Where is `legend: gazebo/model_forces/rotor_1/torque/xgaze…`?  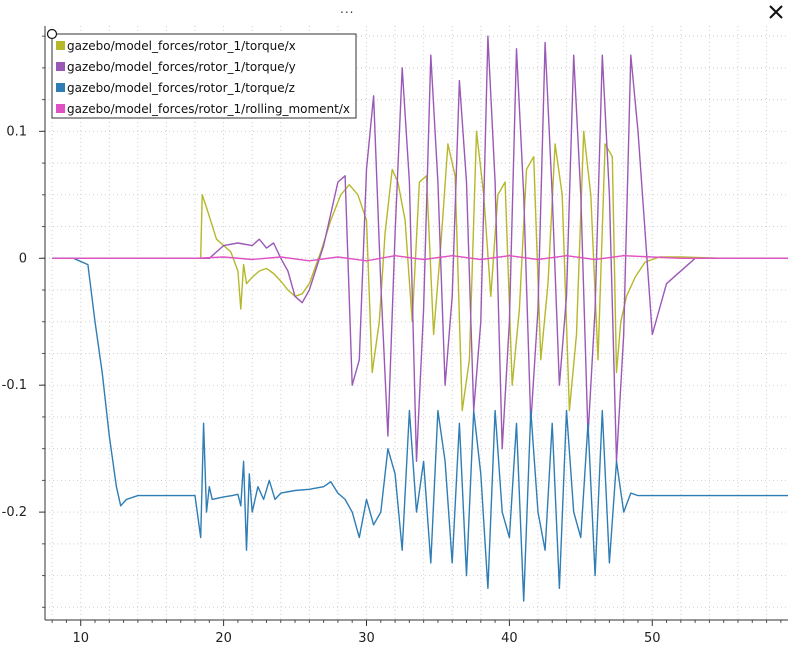 legend: gazebo/model_forces/rotor_1/torque/xgaze… is located at coordinates (204, 76).